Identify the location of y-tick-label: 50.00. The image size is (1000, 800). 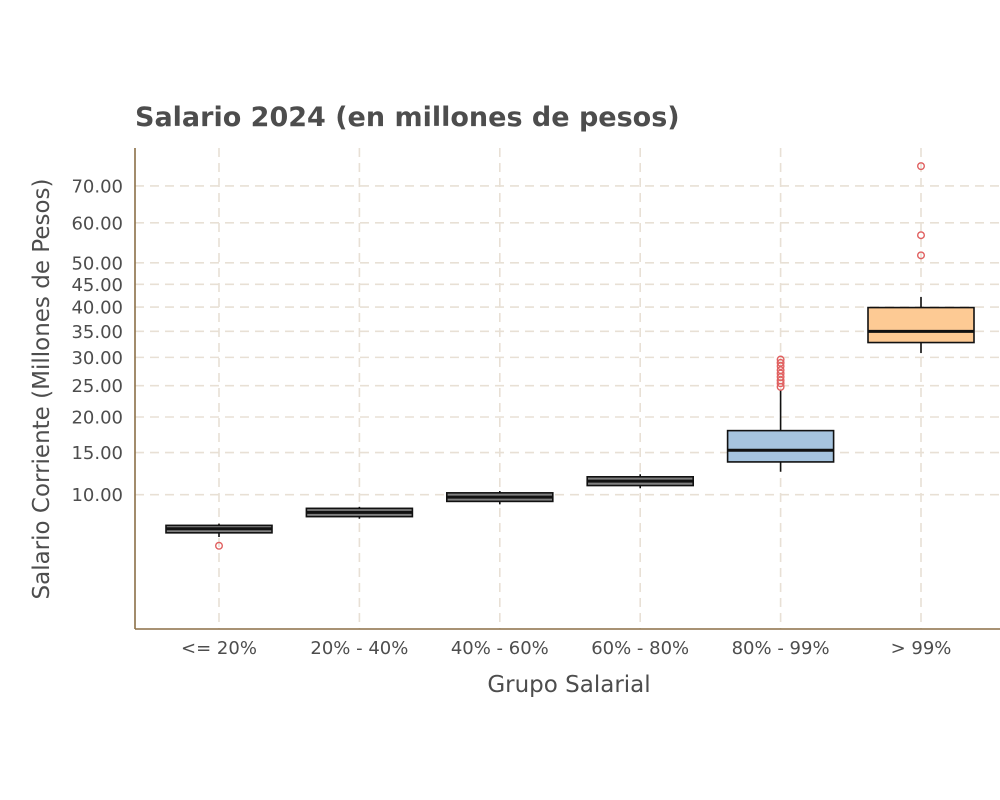
(97, 263).